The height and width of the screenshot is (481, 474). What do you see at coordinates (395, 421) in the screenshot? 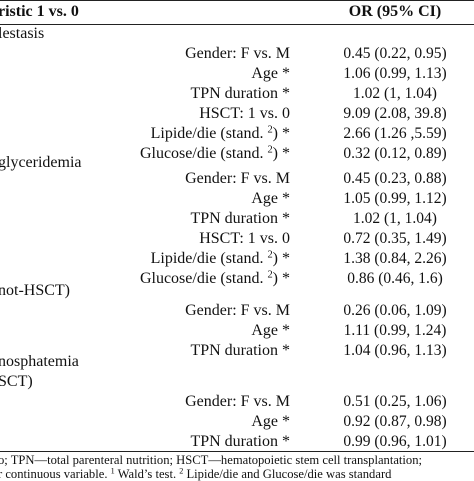
I see `row-or-value: 0.92 (0.87, 0.98)` at bounding box center [395, 421].